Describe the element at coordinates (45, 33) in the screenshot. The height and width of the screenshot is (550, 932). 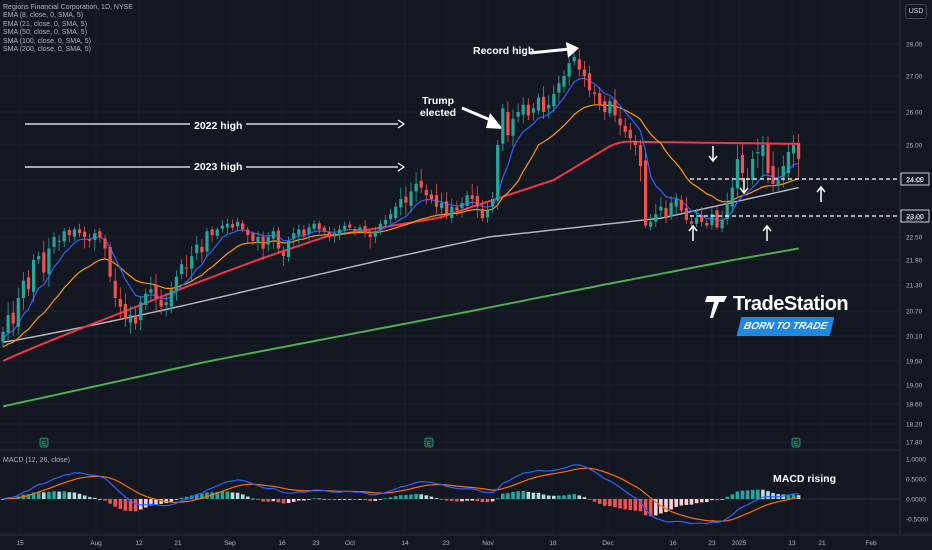
I see `sma50-legend: SMA (50, close, 0, SMA, 5)` at that location.